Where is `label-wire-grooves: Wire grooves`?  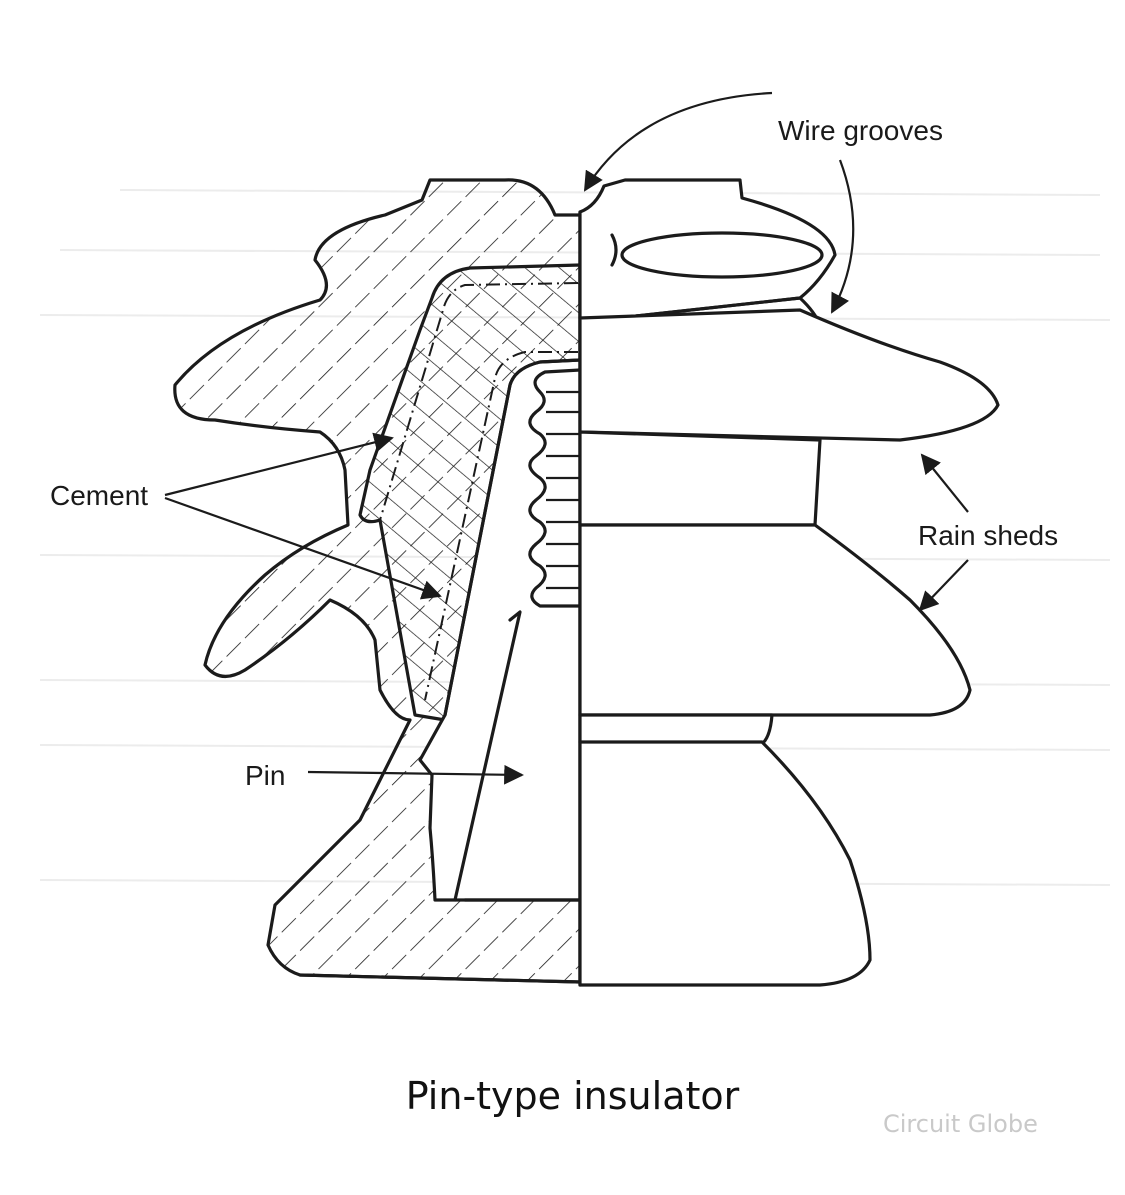 label-wire-grooves: Wire grooves is located at coordinates (860, 130).